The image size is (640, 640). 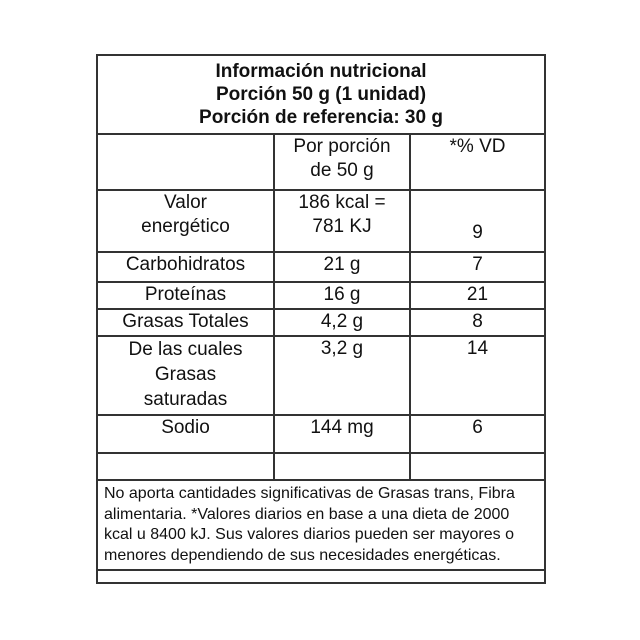 I want to click on per-serving-header: Por porción de 50 g, so click(x=342, y=163).